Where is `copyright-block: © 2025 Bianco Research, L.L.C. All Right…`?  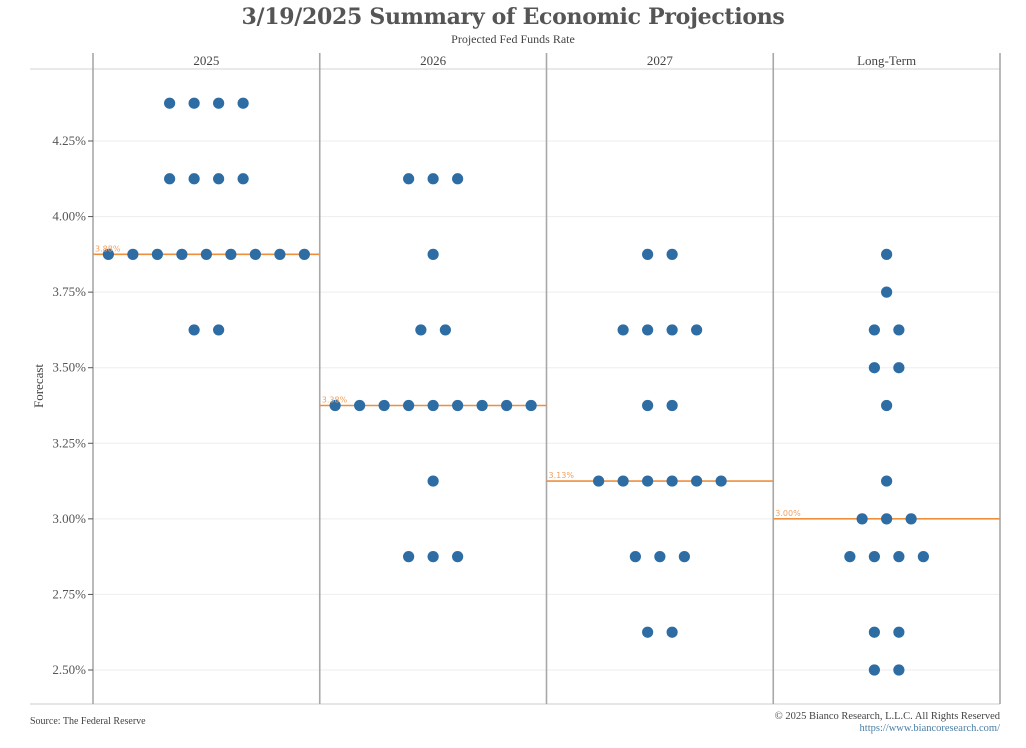
copyright-block: © 2025 Bianco Research, L.L.C. All Right… is located at coordinates (887, 723).